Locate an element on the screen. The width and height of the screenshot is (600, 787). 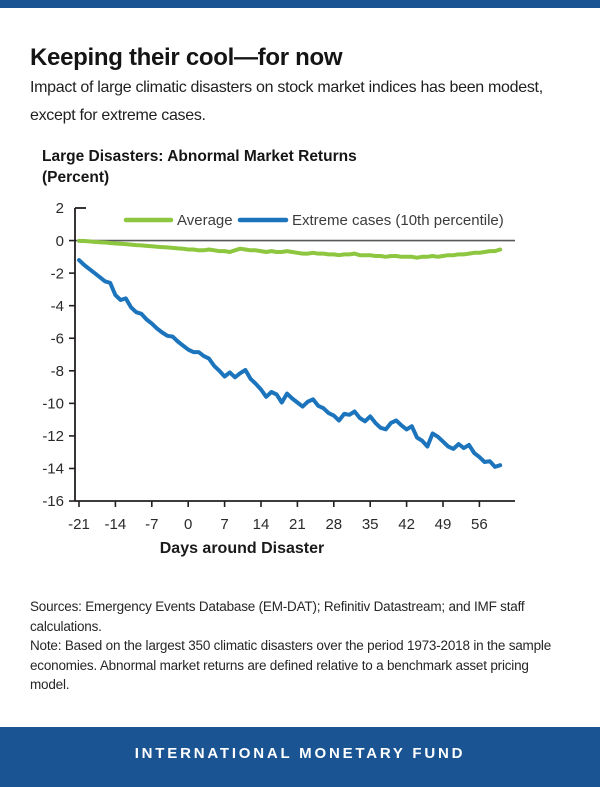
x-tick-label: -21 is located at coordinates (79, 524).